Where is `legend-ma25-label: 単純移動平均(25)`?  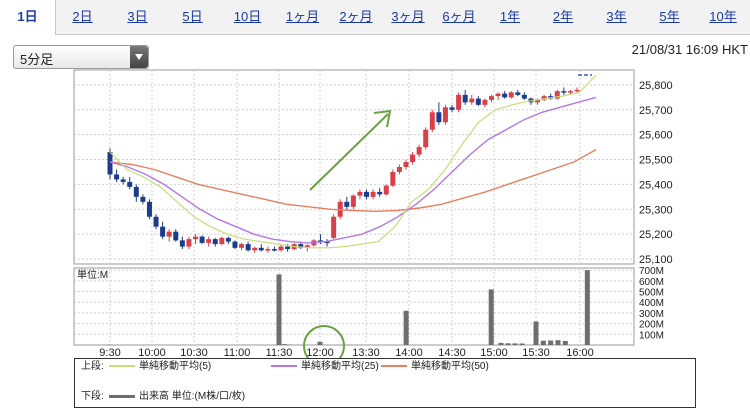 legend-ma25-label: 単純移動平均(25) is located at coordinates (340, 366).